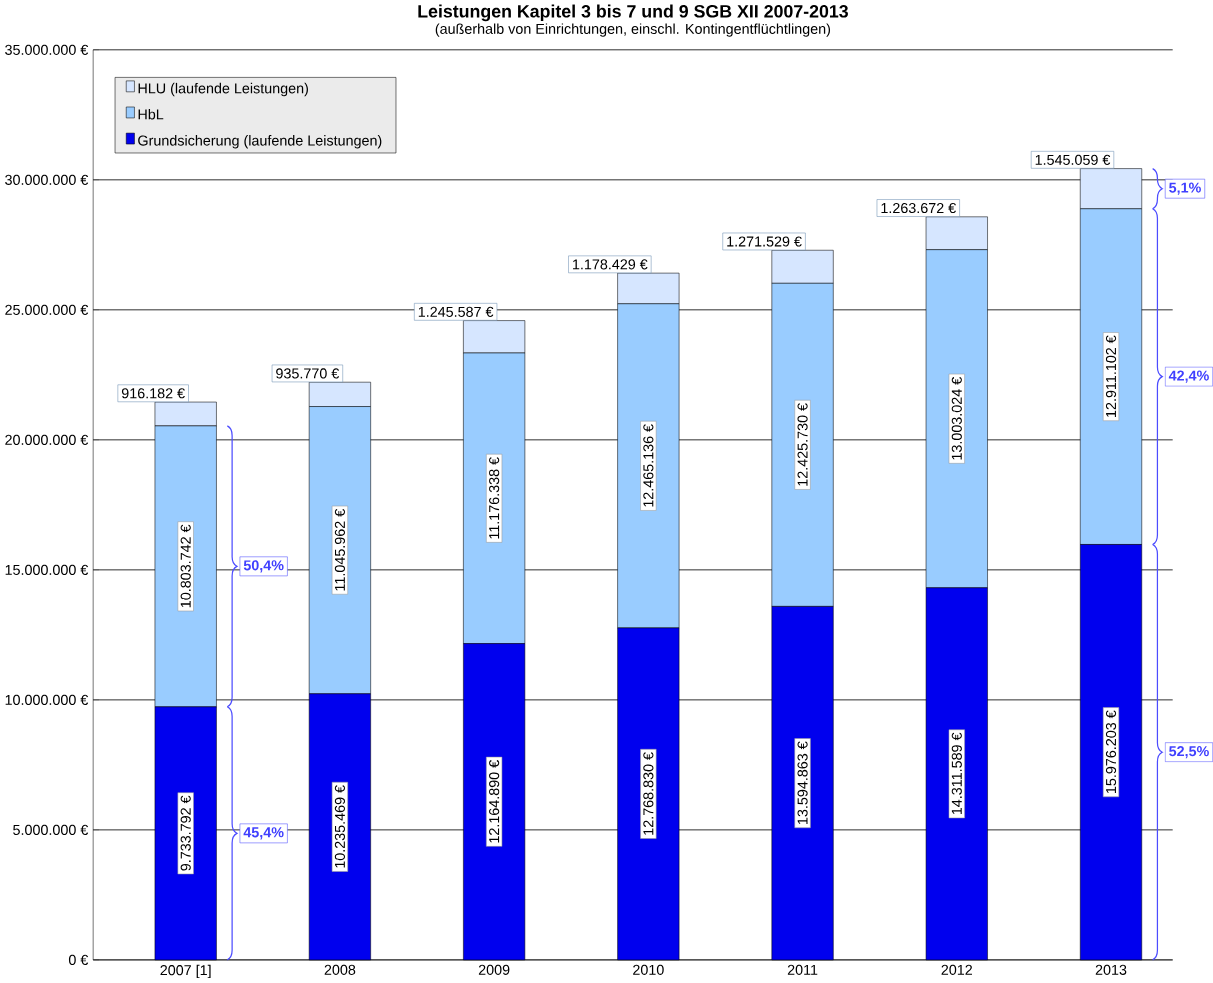  Describe the element at coordinates (802, 970) in the screenshot. I see `x-tick-label: 2011` at that location.